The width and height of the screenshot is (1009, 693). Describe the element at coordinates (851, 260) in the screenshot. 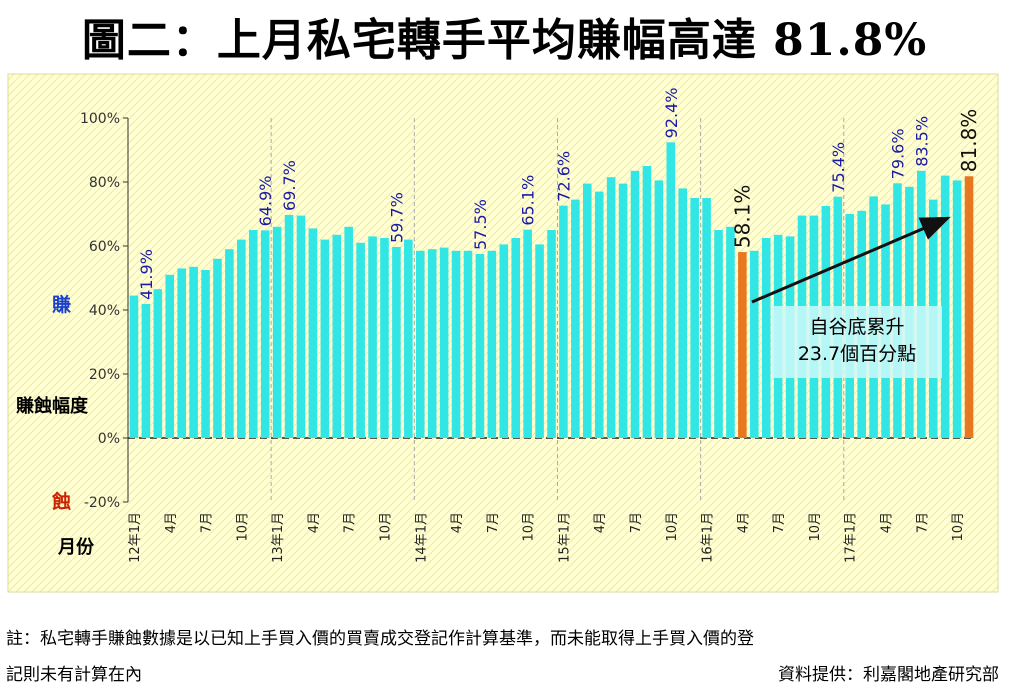

I see `trend-arrow` at that location.